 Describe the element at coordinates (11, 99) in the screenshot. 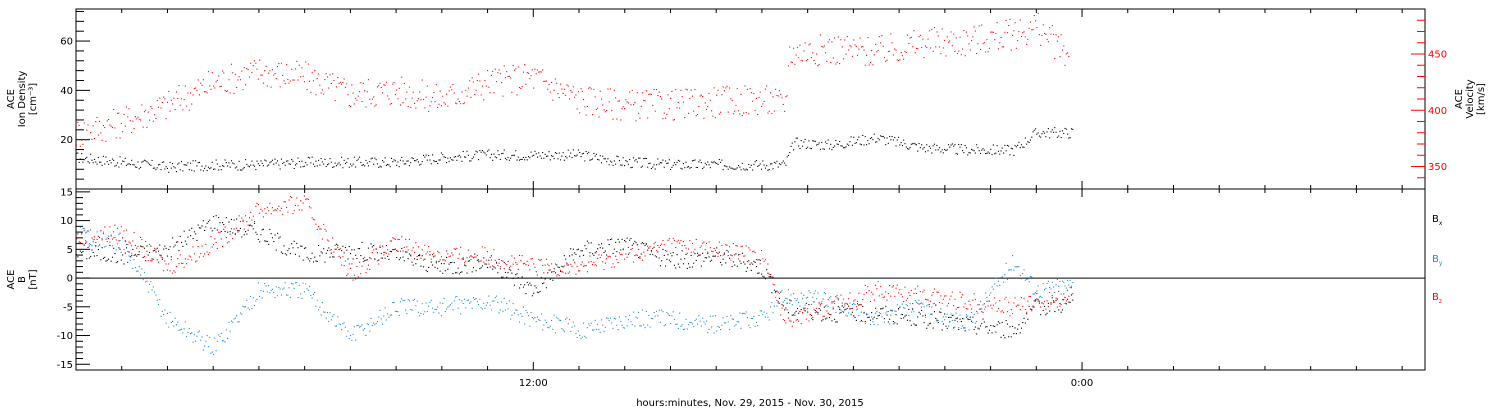

I see `left-y-axis-label-line: ACE` at that location.